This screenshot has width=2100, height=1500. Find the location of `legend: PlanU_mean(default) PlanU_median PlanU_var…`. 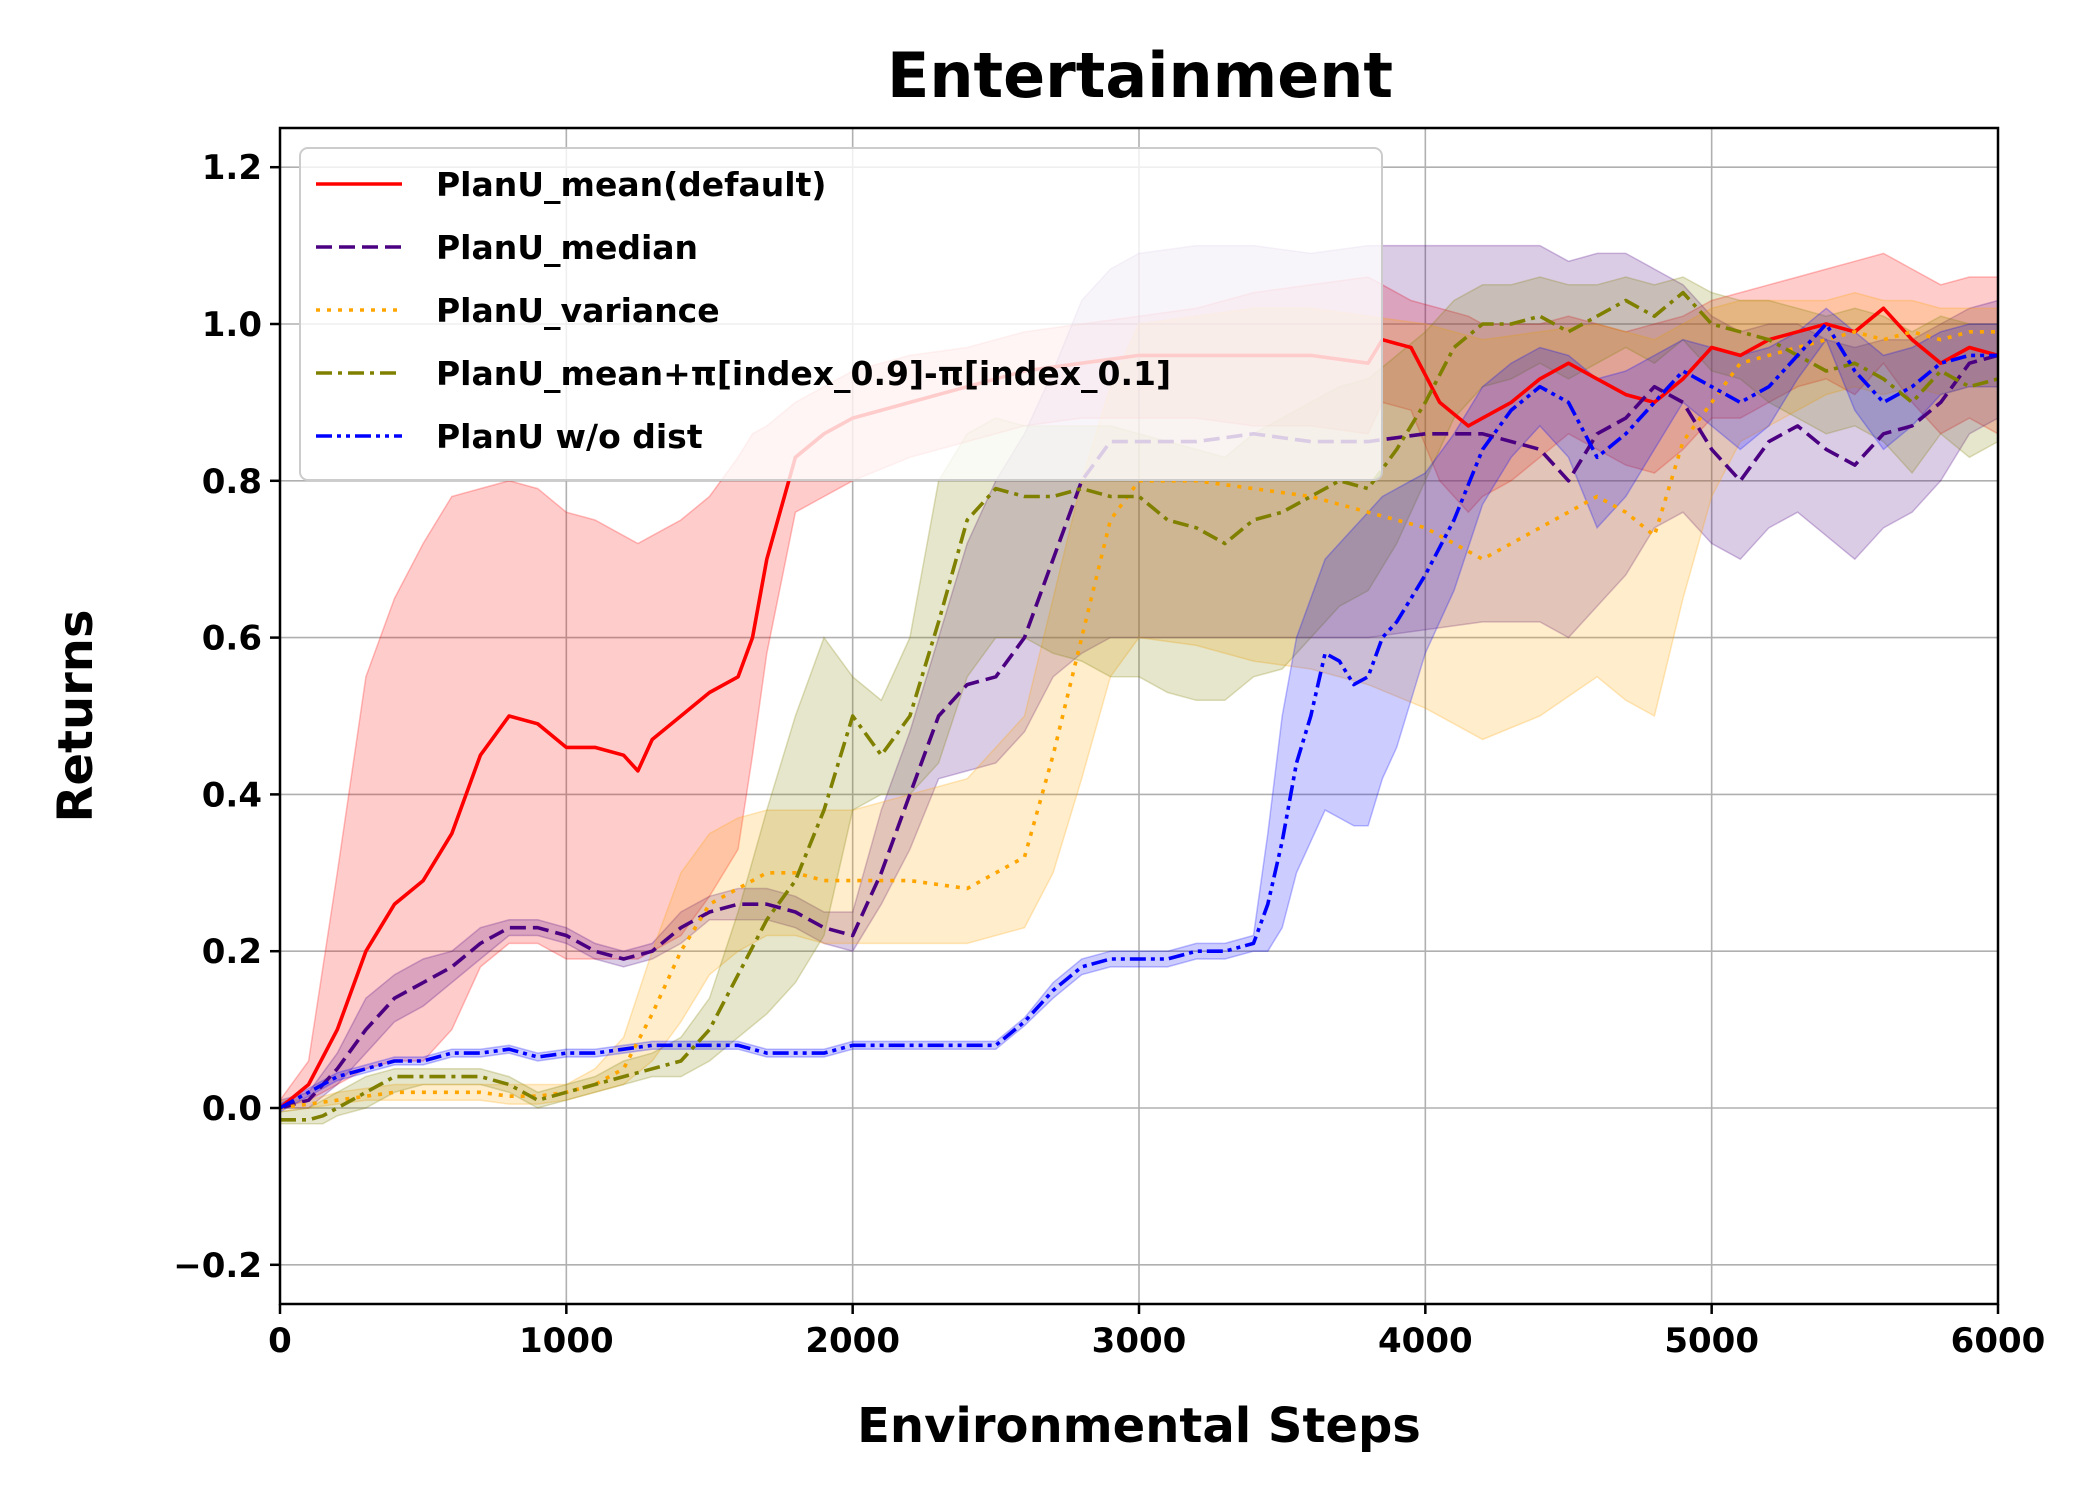

legend: PlanU_mean(default) PlanU_median PlanU_var… is located at coordinates (841, 314).